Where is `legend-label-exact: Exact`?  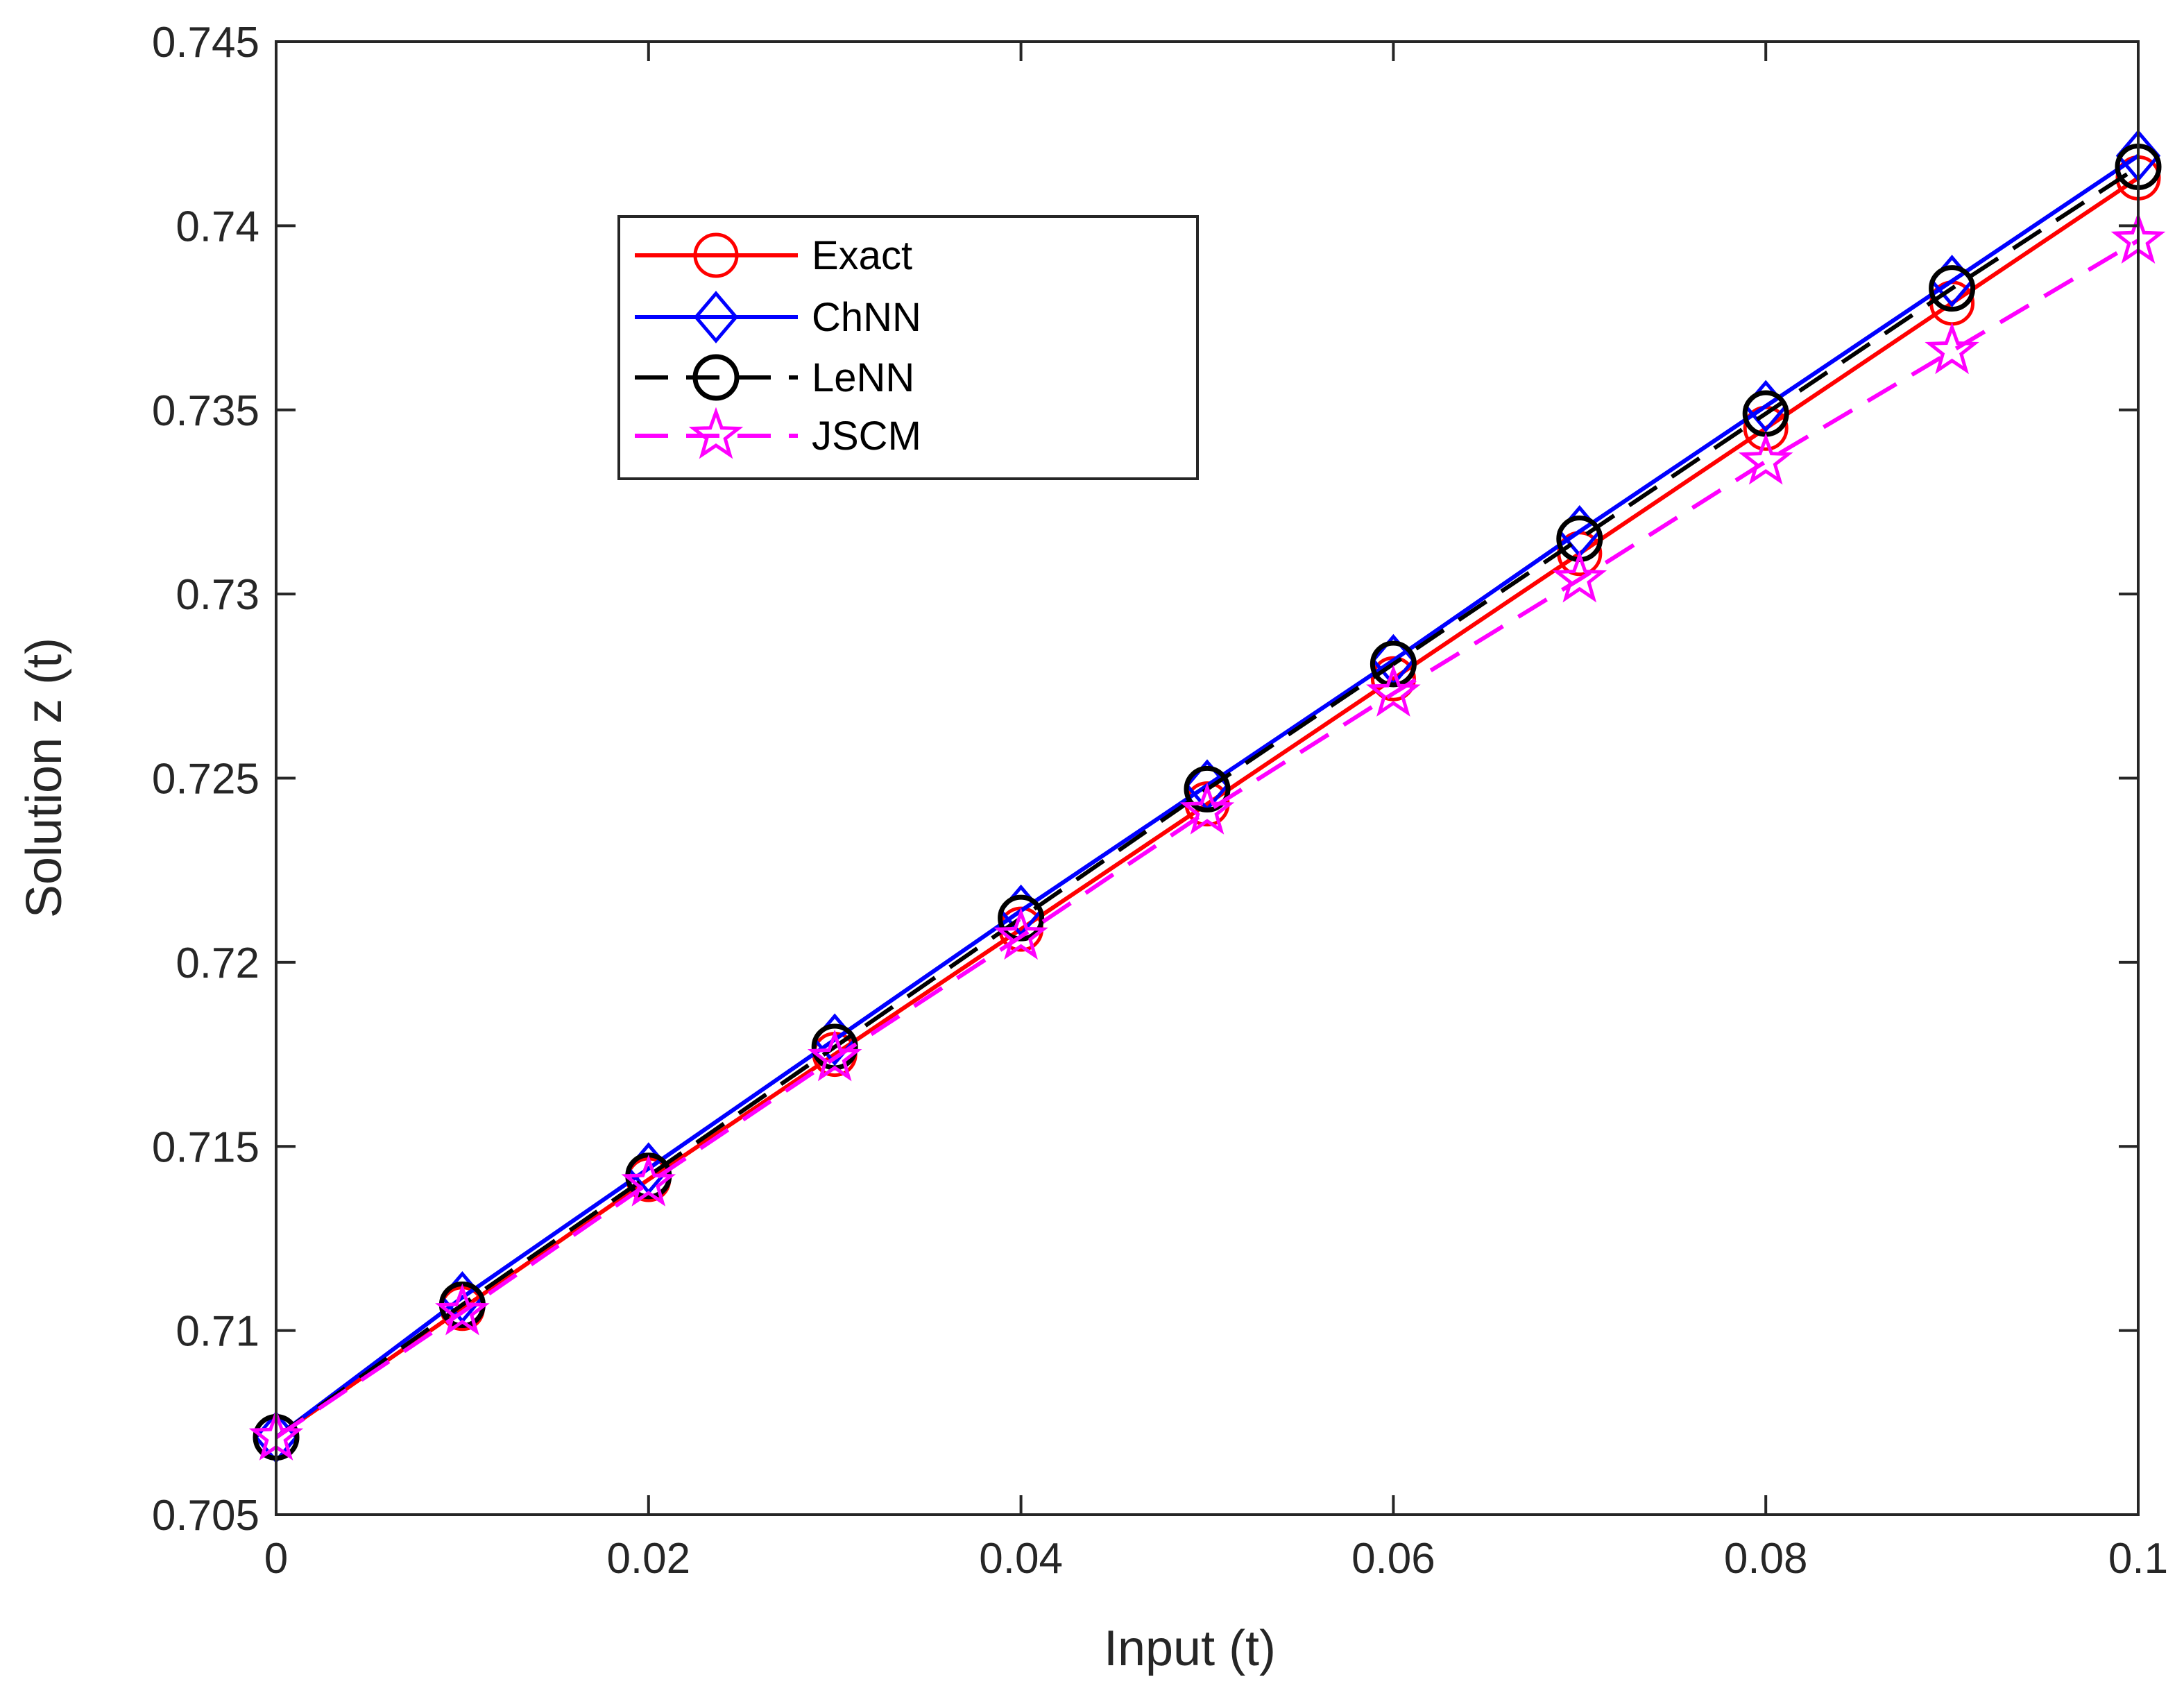 legend-label-exact: Exact is located at coordinates (862, 256).